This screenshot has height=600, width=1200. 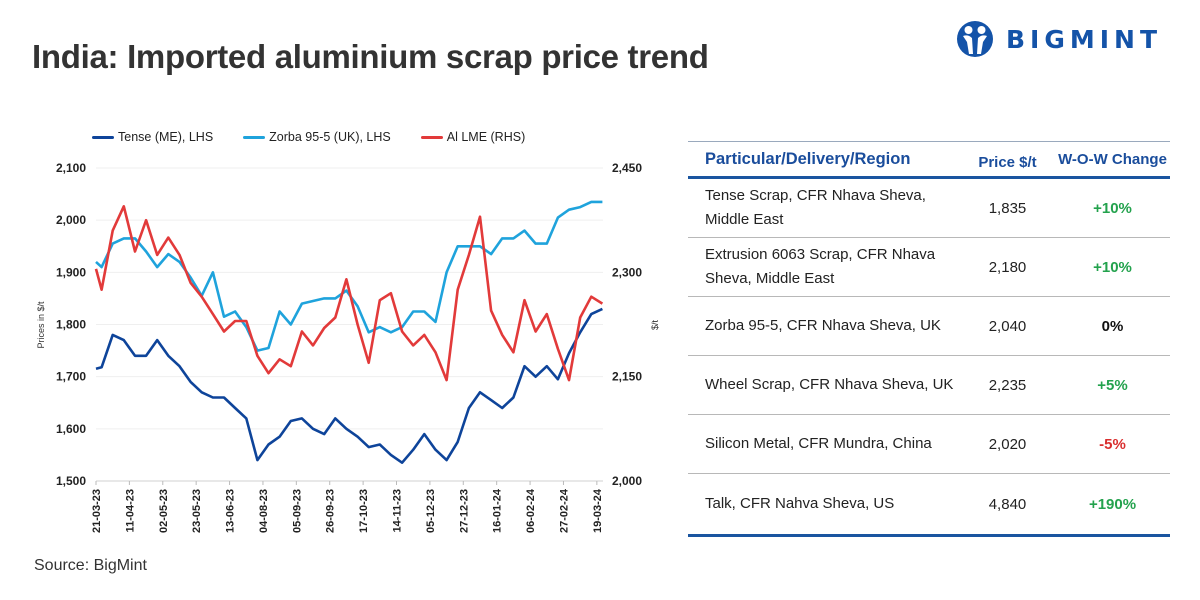 What do you see at coordinates (1112, 504) in the screenshot?
I see `row-change: +190%` at bounding box center [1112, 504].